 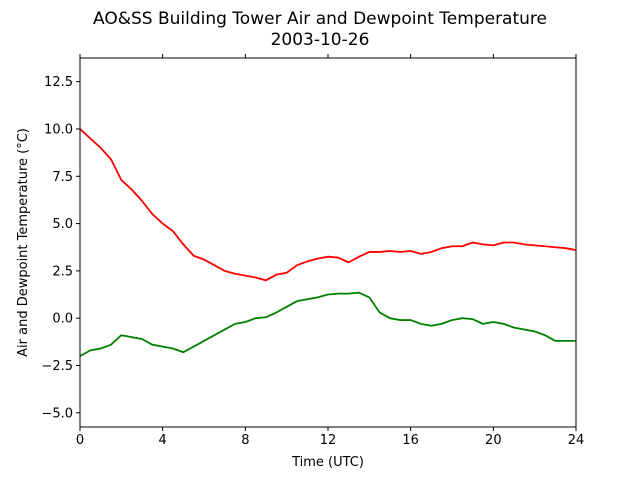 I want to click on x-tick-label: 8, so click(x=245, y=440).